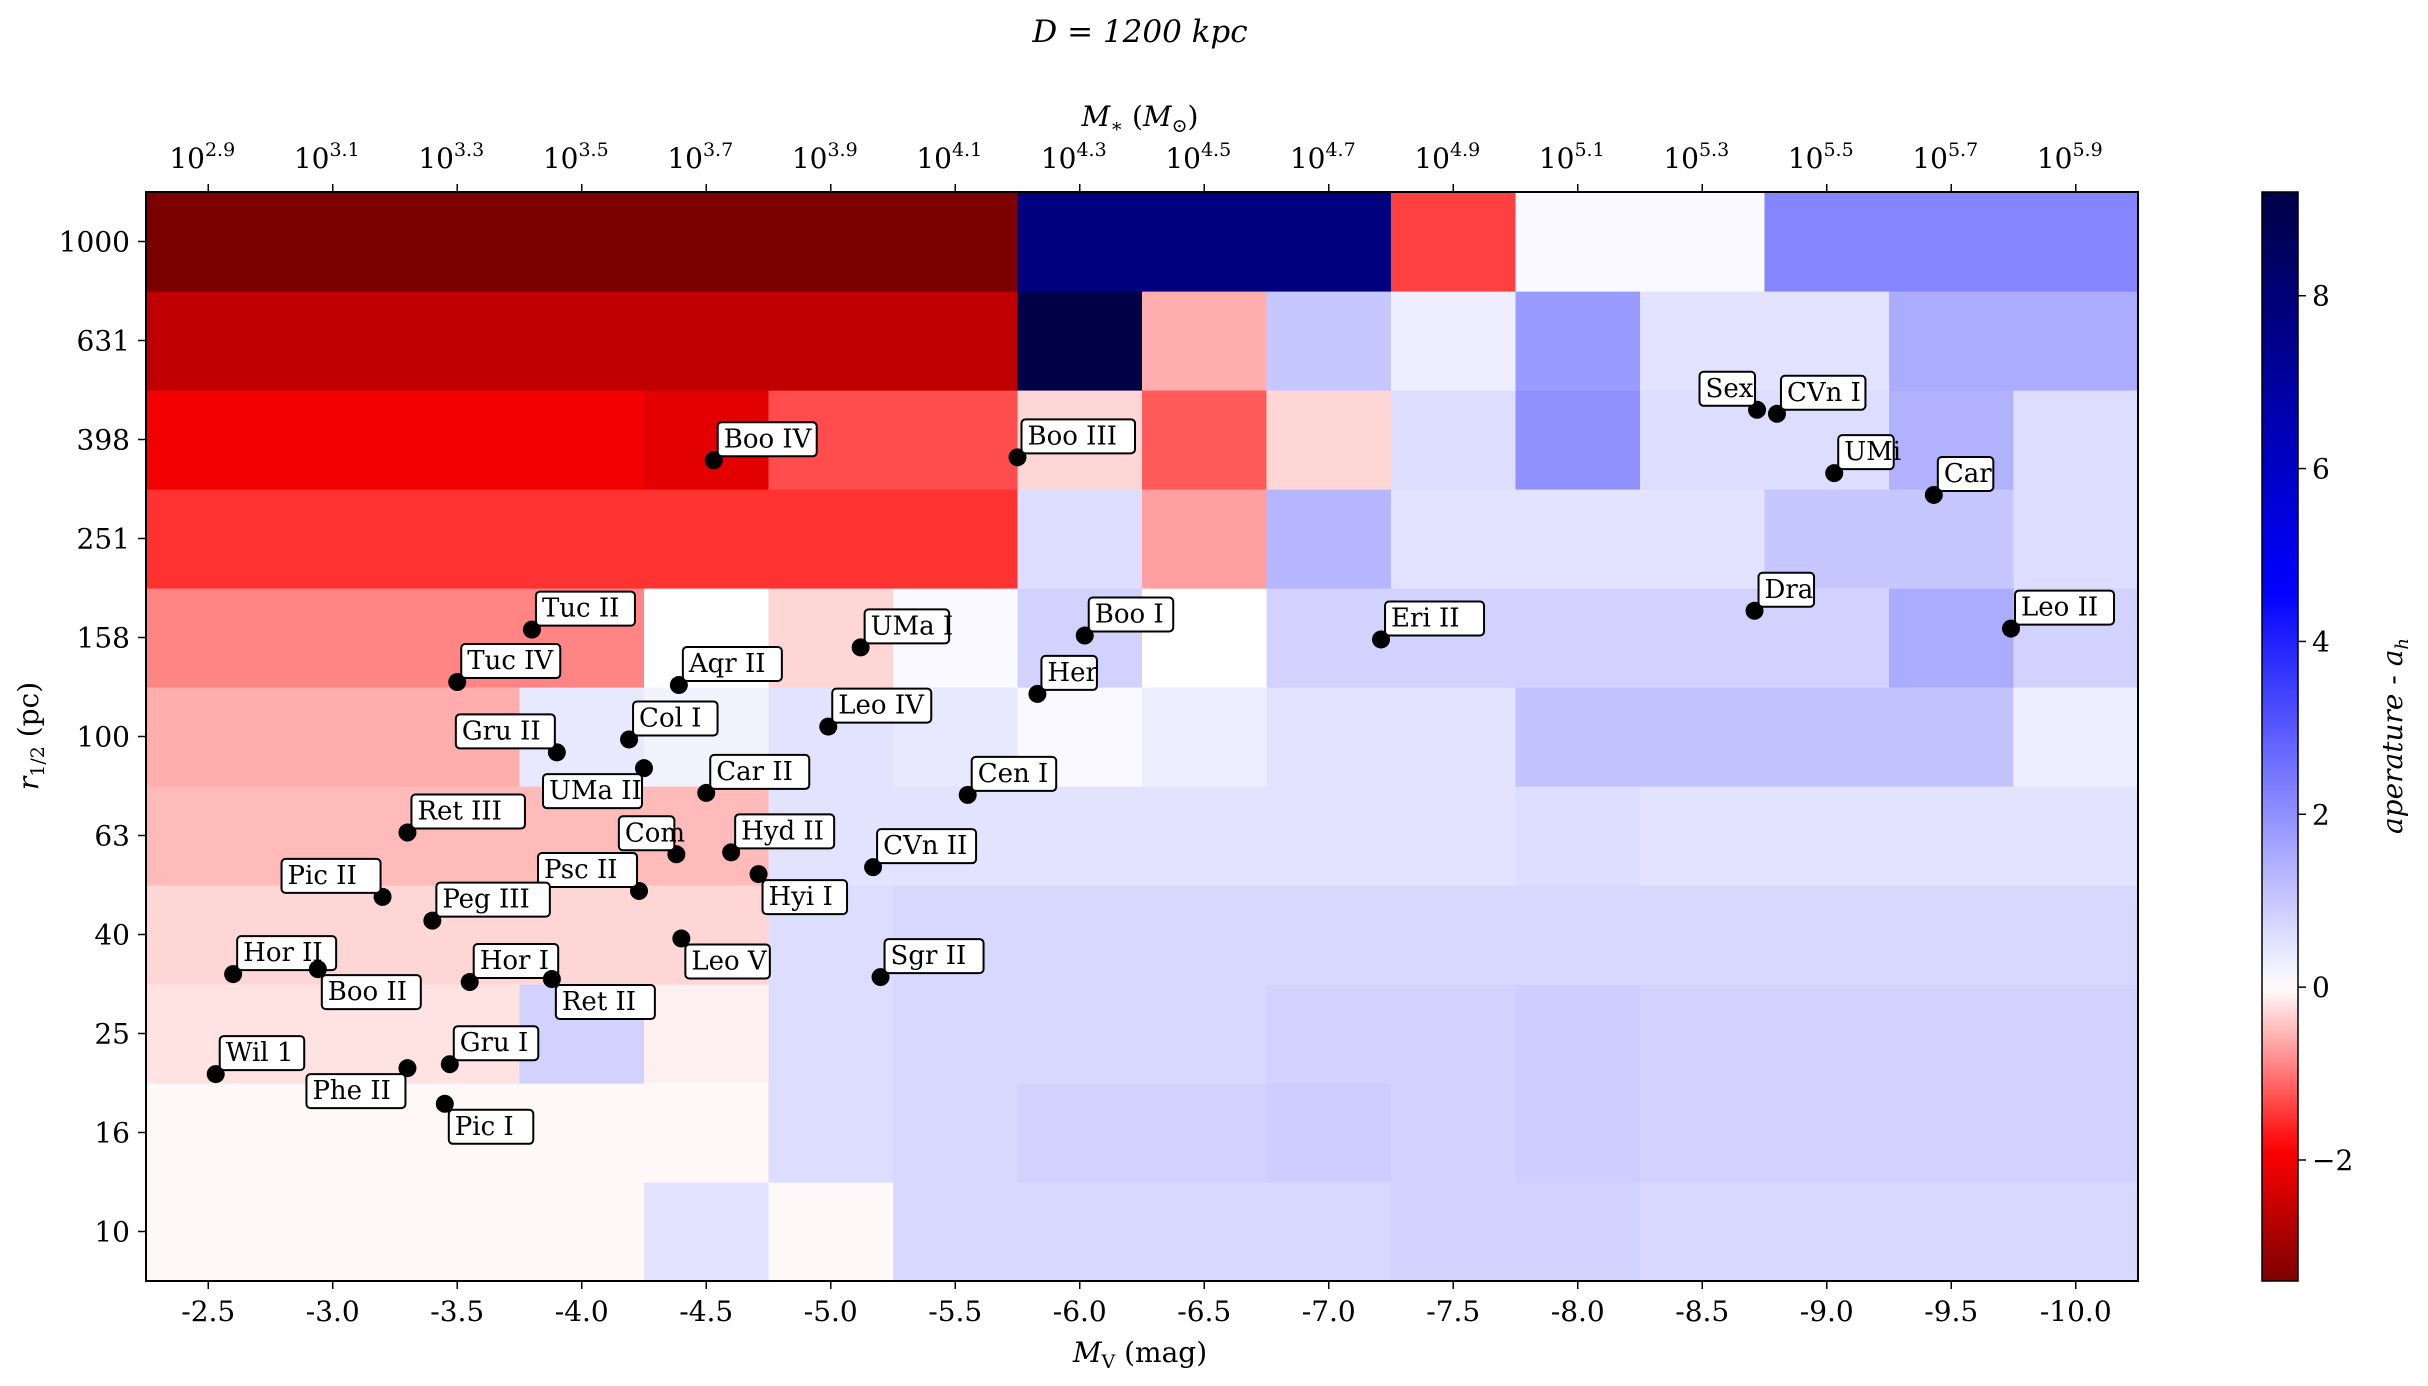 The image size is (2428, 1386). What do you see at coordinates (457, 1311) in the screenshot?
I see `x-tick-label: -3.5` at bounding box center [457, 1311].